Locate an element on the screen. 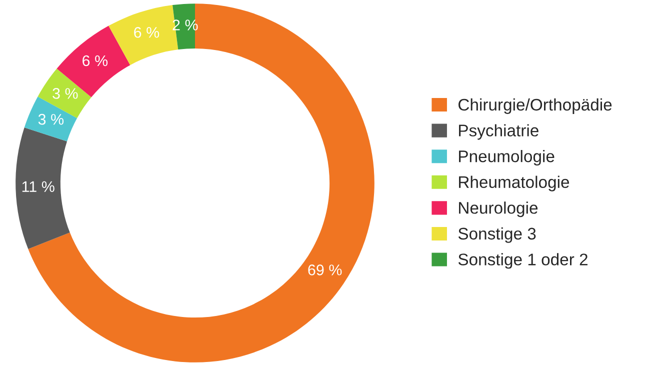 The image size is (650, 366). data-label: 11 % is located at coordinates (38, 186).